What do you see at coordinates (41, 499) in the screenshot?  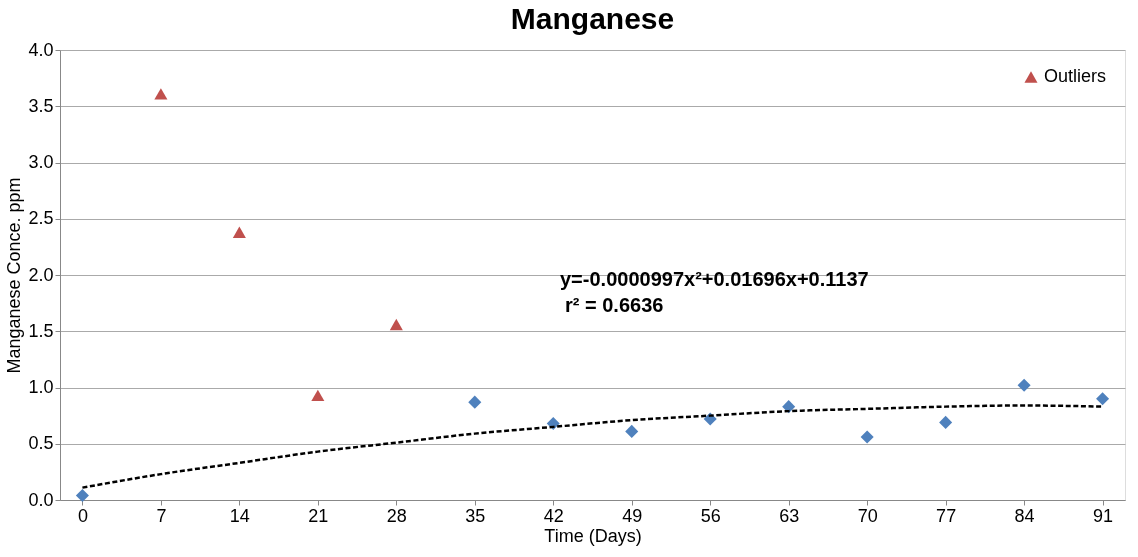 I see `y-tick-label: 0.0` at bounding box center [41, 499].